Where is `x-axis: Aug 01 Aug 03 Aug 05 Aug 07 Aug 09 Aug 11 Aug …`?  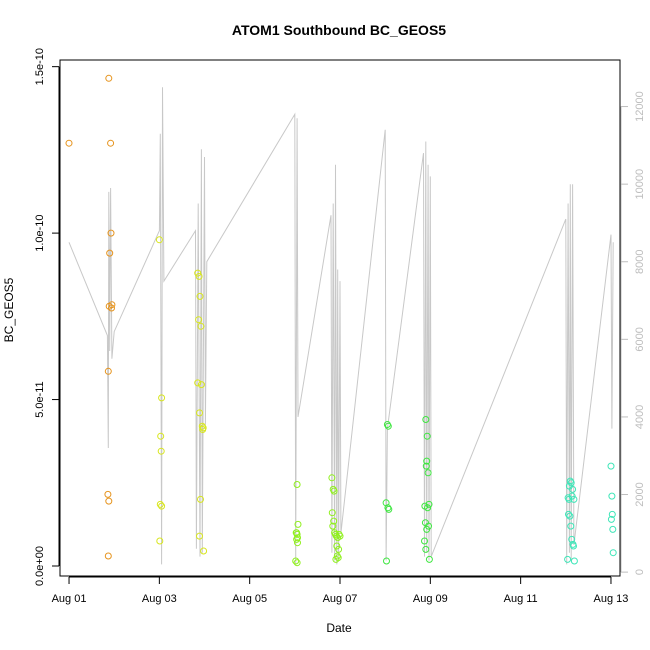
x-axis: Aug 01 Aug 03 Aug 05 Aug 07 Aug 09 Aug 11 Aug … is located at coordinates (340, 590).